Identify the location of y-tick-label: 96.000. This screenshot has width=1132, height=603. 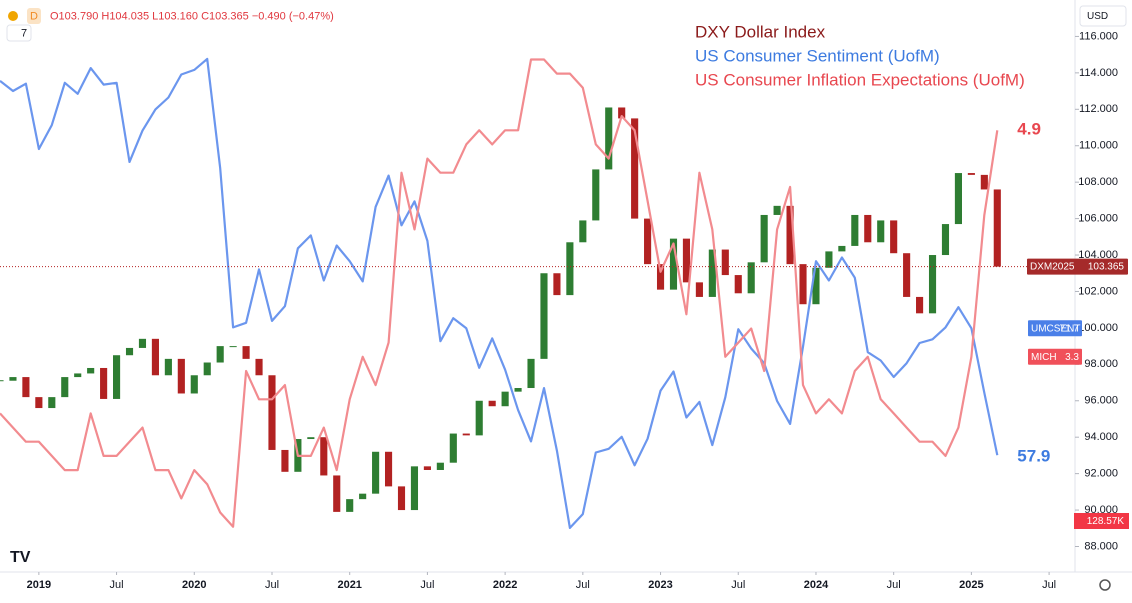
(1101, 401).